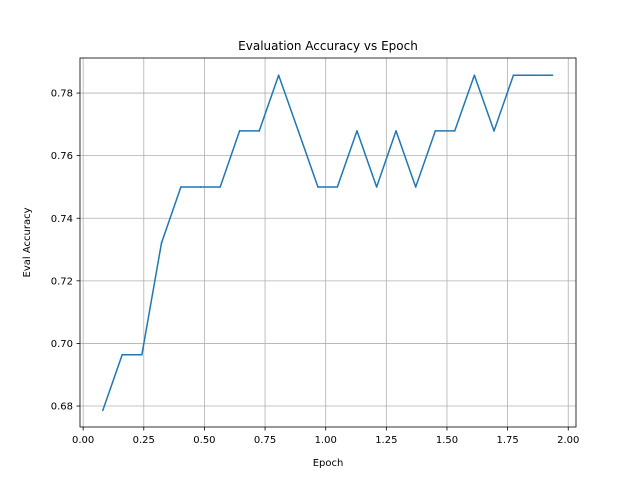  Describe the element at coordinates (62, 407) in the screenshot. I see `y-tick-label: 0.68` at that location.